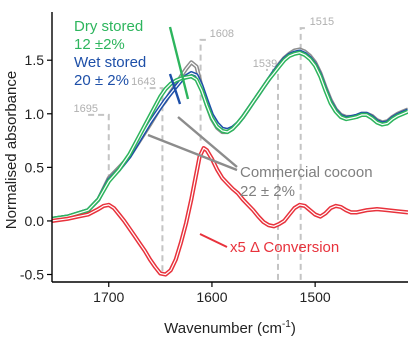 The height and width of the screenshot is (342, 408). I want to click on y-tick-label-2: 0.5, so click(35, 167).